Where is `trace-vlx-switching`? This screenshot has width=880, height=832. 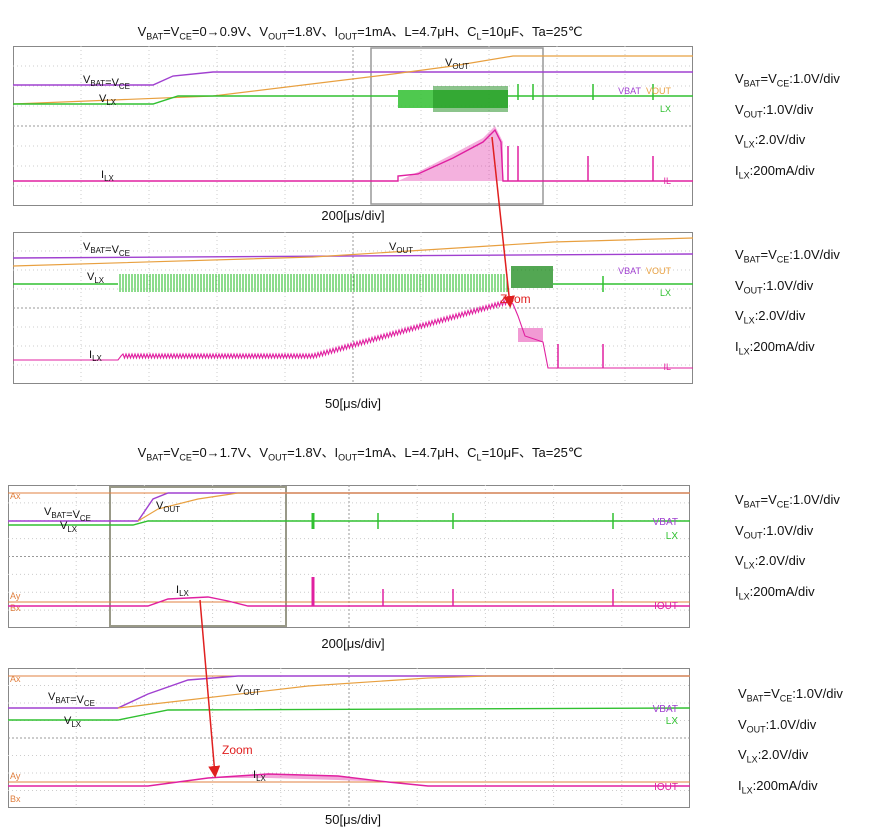 trace-vlx-switching is located at coordinates (313, 283).